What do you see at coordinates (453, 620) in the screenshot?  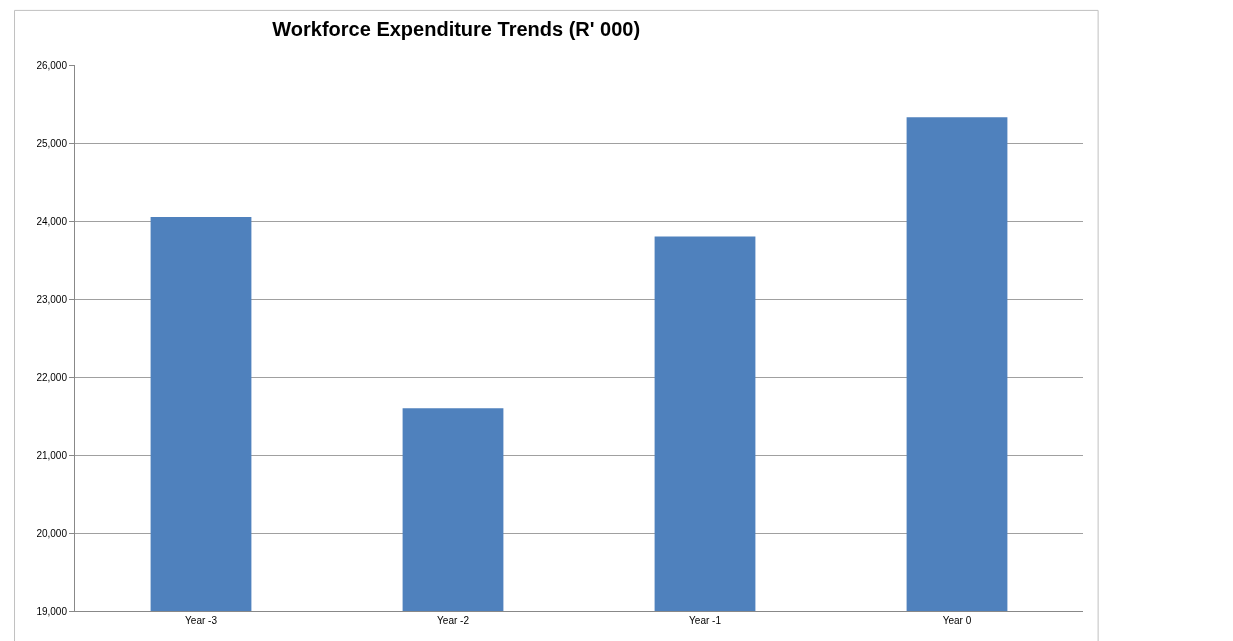 I see `x-tick-label: Year -2` at bounding box center [453, 620].